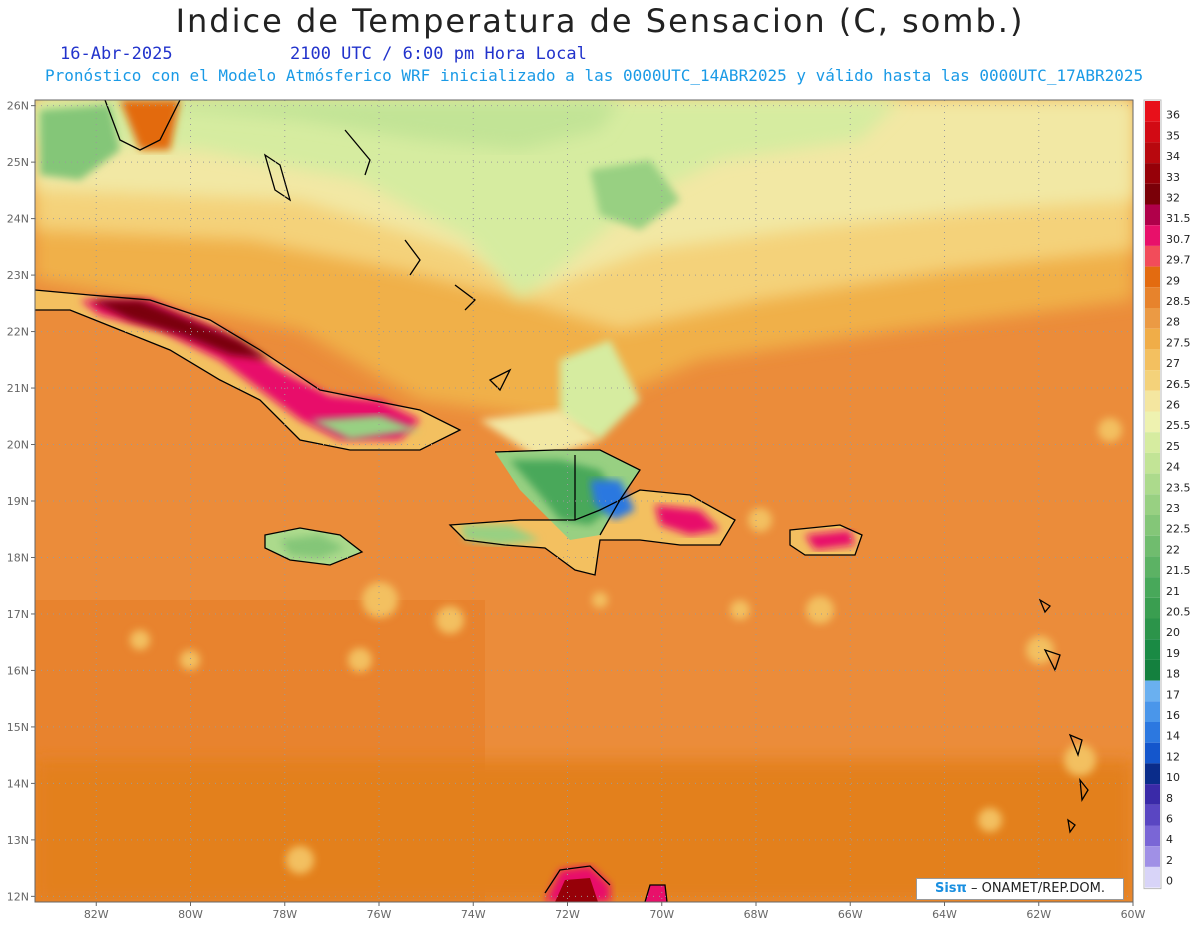 The width and height of the screenshot is (1200, 927). Describe the element at coordinates (18, 162) in the screenshot. I see `lat-tick-label: 25N` at that location.